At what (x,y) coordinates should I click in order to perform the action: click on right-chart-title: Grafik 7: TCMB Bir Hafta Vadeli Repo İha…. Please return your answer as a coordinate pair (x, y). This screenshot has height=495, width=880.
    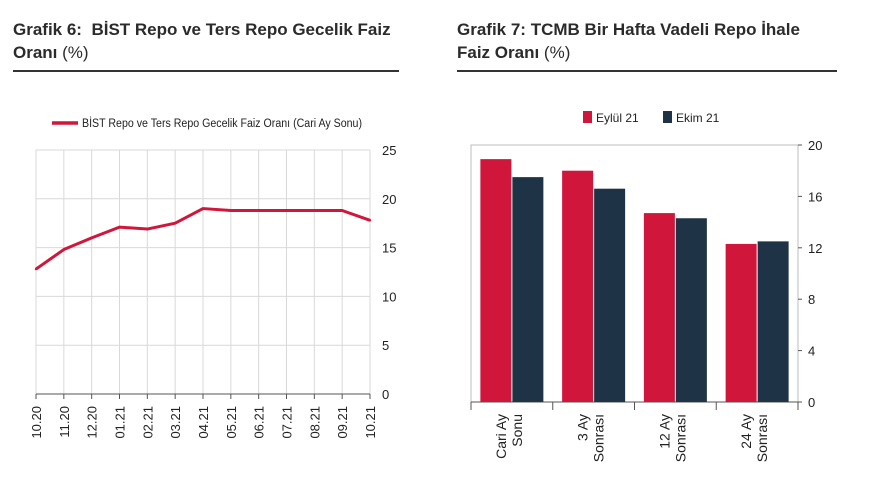
    Looking at the image, I should click on (647, 41).